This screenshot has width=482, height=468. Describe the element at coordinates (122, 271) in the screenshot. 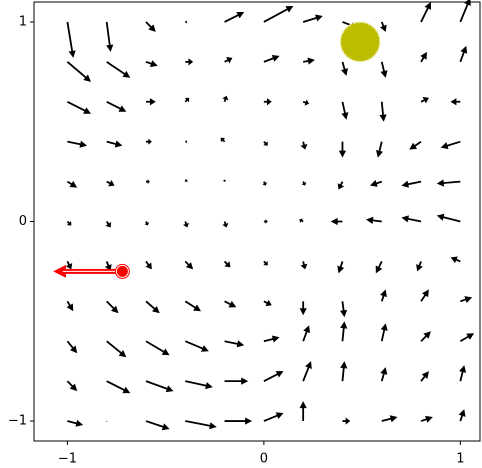

I see `agent` at that location.